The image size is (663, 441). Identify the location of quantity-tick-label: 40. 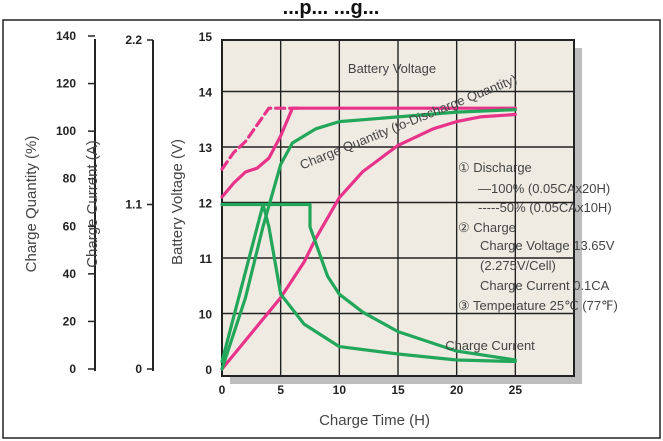
(70, 274).